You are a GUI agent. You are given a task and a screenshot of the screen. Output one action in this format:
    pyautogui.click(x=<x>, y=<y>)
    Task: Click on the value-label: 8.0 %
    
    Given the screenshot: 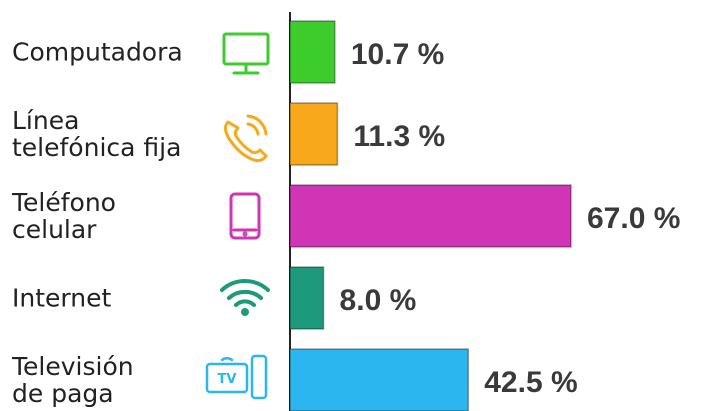 What is the action you would take?
    pyautogui.click(x=378, y=300)
    